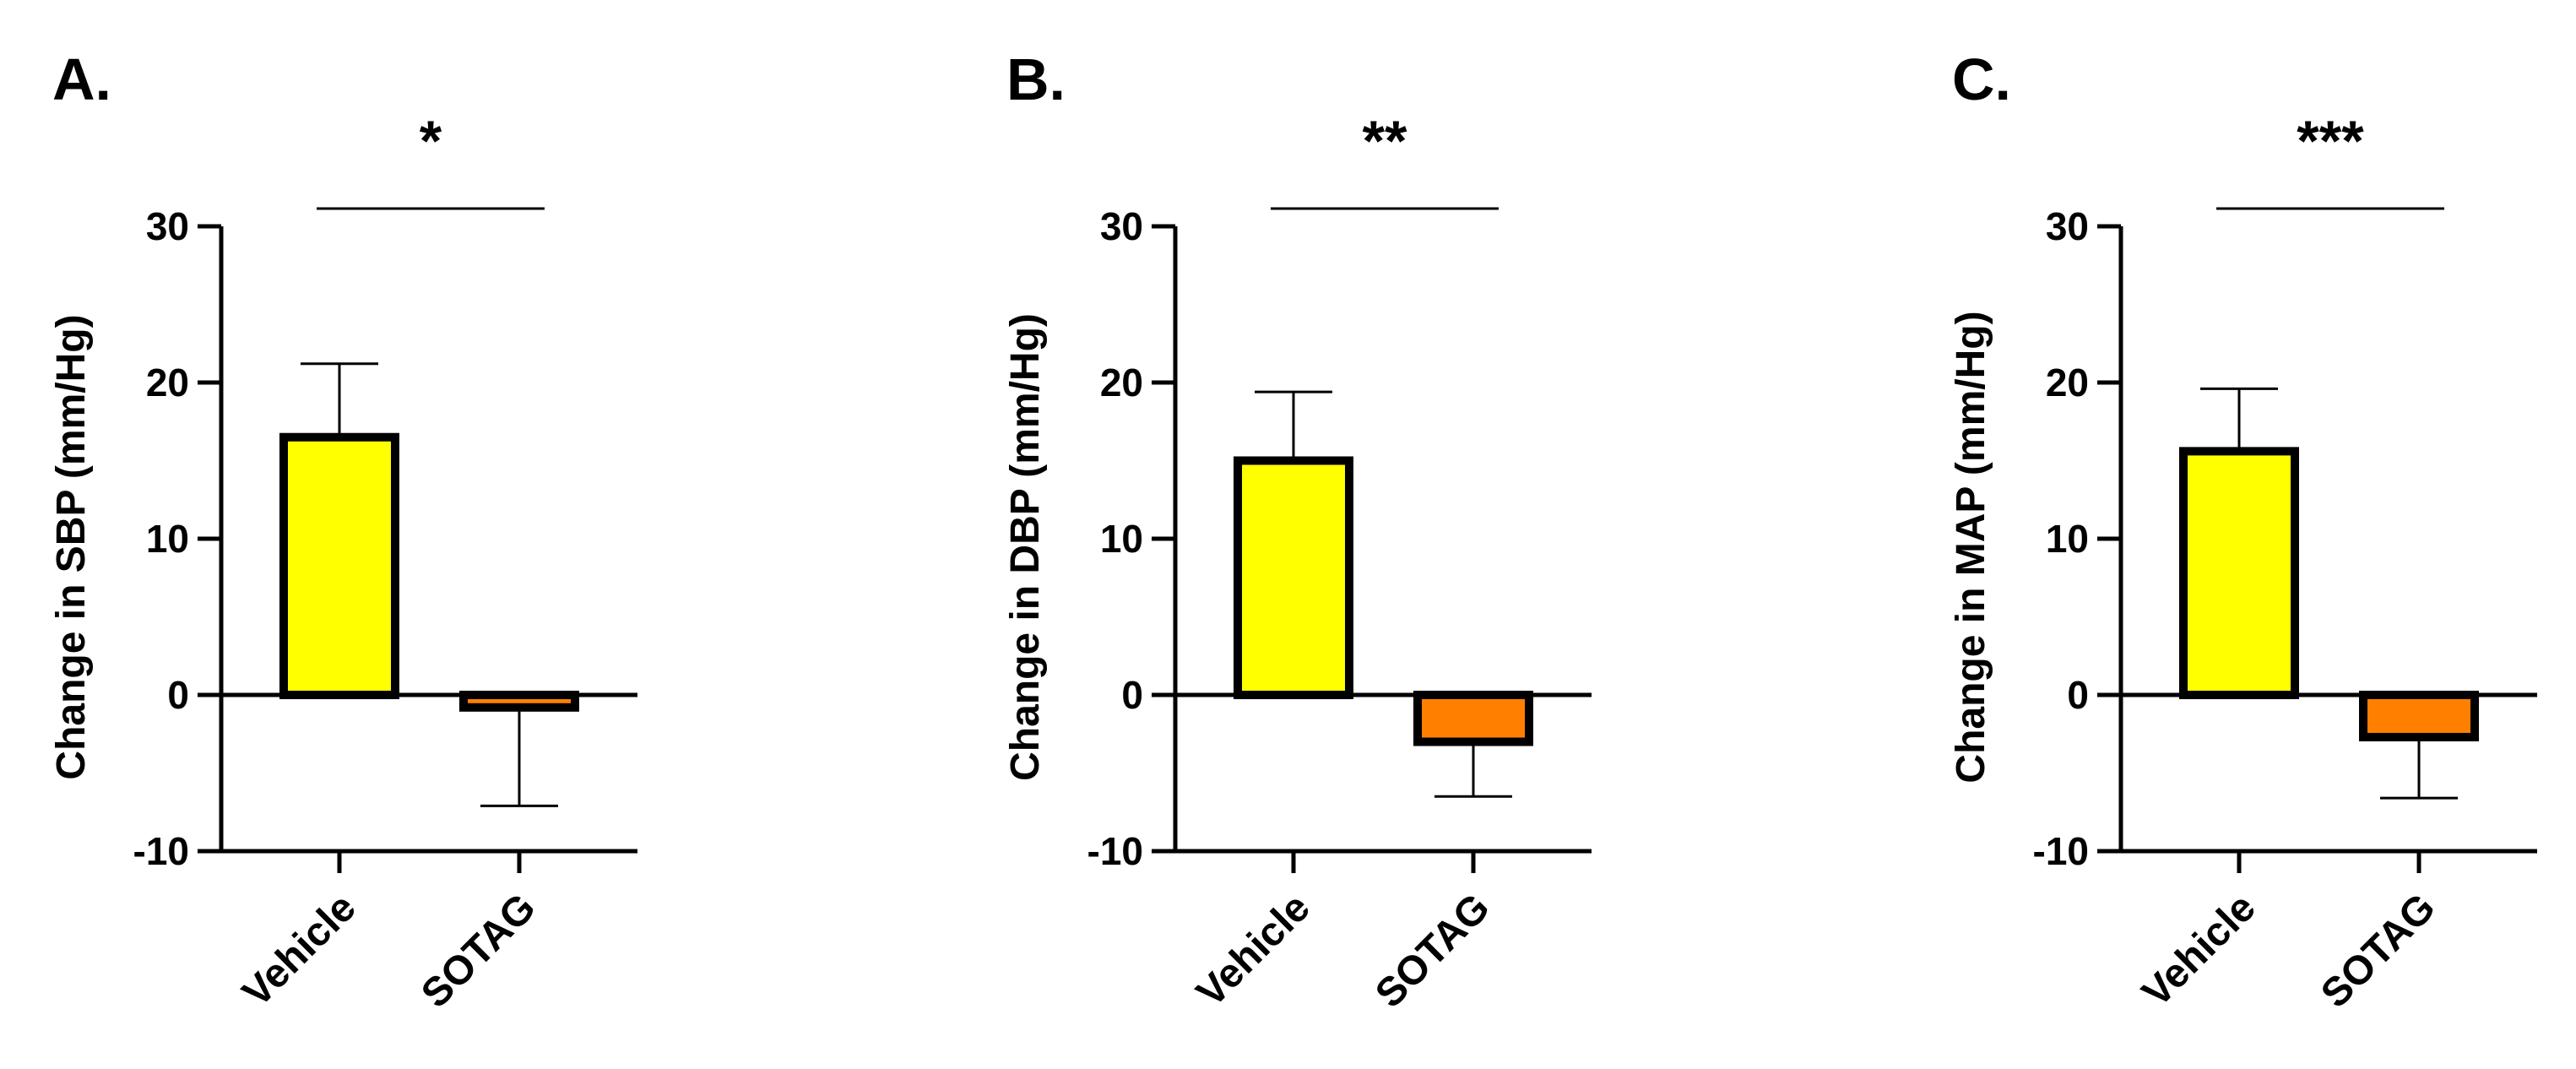 Image resolution: width=2576 pixels, height=1069 pixels. Describe the element at coordinates (71, 546) in the screenshot. I see `y-axis-title: Change in SBP (mm/Hg)` at that location.